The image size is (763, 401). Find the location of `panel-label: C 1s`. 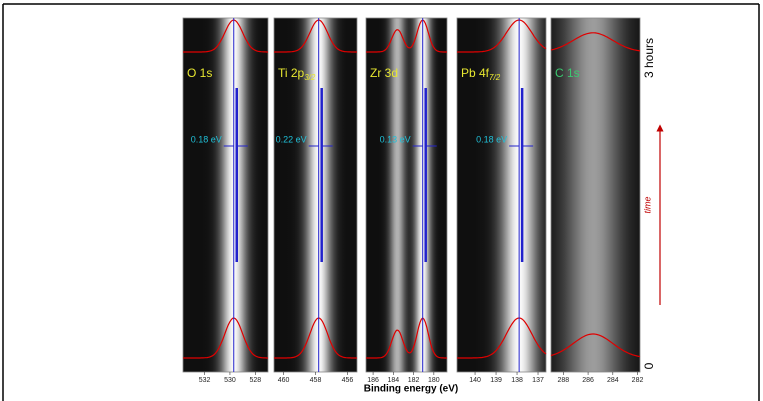

panel-label: C 1s is located at coordinates (567, 73).